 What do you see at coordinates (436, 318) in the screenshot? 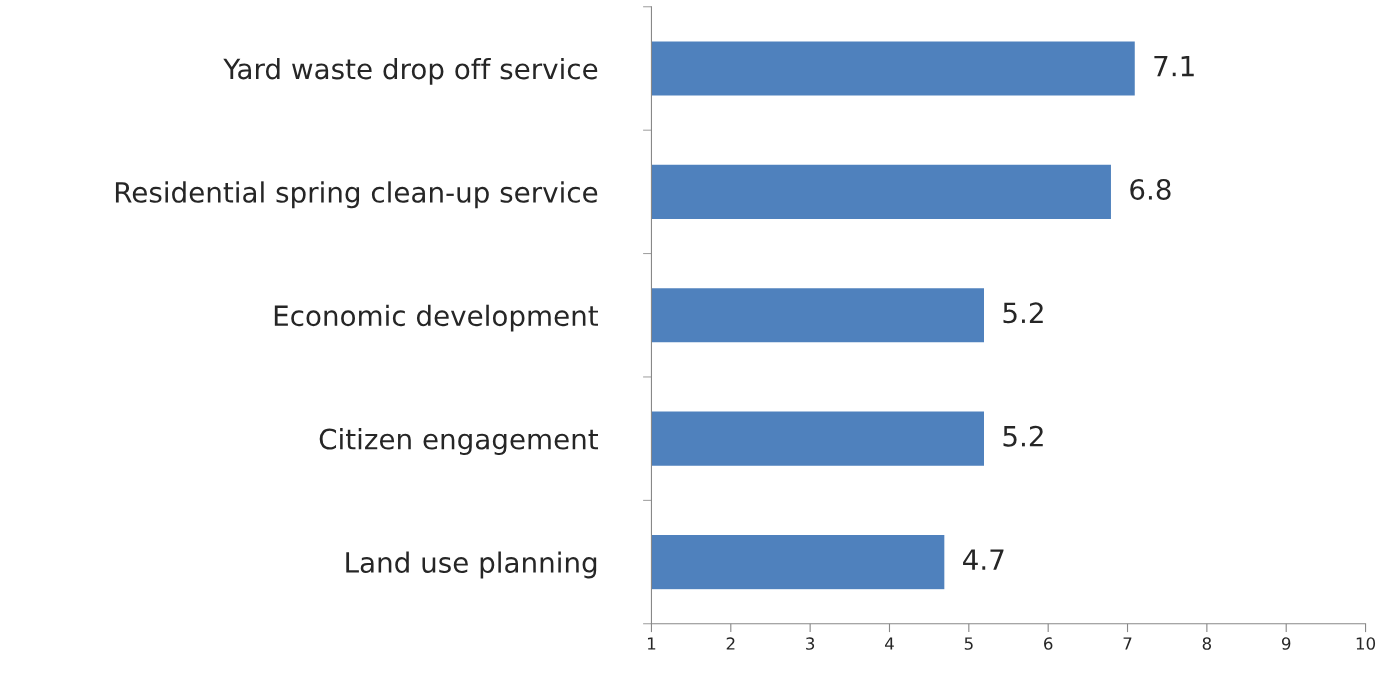
I see `y-tick-label: Economic development` at bounding box center [436, 318].